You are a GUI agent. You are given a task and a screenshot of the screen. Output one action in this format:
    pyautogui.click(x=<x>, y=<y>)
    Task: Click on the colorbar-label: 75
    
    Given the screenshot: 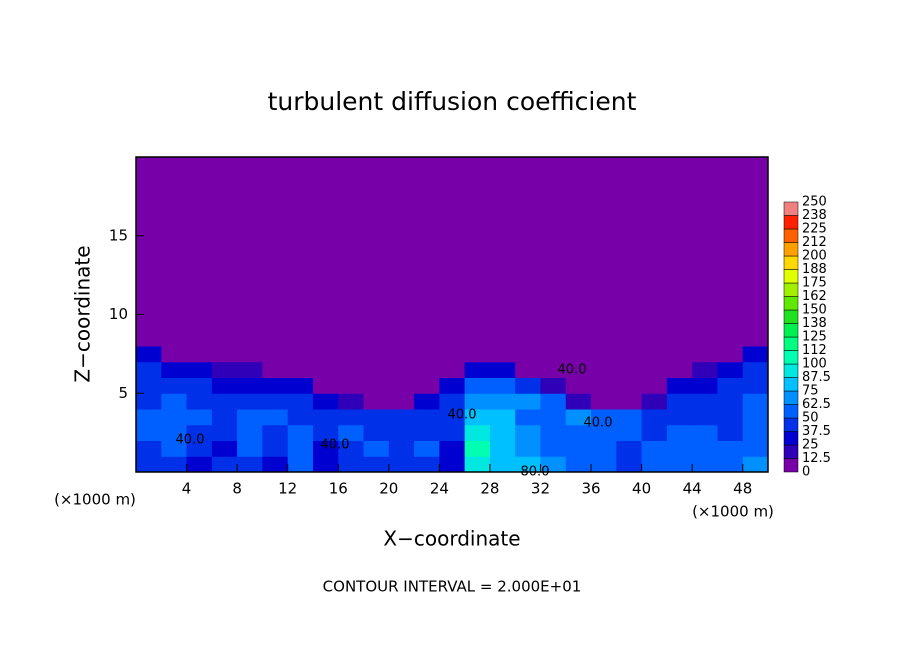 What is the action you would take?
    pyautogui.click(x=810, y=391)
    